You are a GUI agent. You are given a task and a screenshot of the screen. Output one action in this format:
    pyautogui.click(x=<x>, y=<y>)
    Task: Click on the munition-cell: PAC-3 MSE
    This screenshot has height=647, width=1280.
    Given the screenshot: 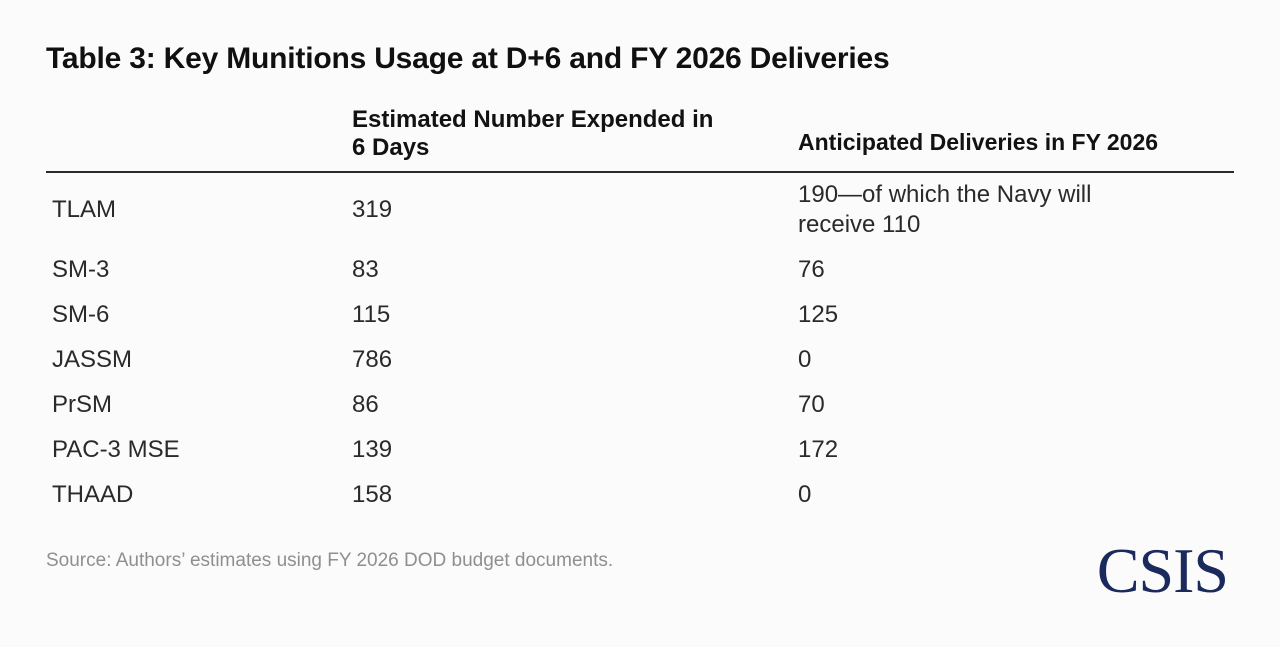 What is the action you would take?
    pyautogui.click(x=116, y=449)
    